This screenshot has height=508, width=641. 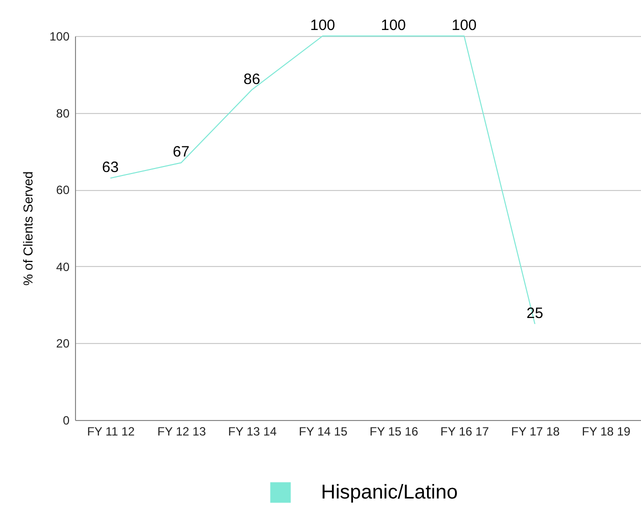 I want to click on y-tick-label: 20, so click(x=63, y=343).